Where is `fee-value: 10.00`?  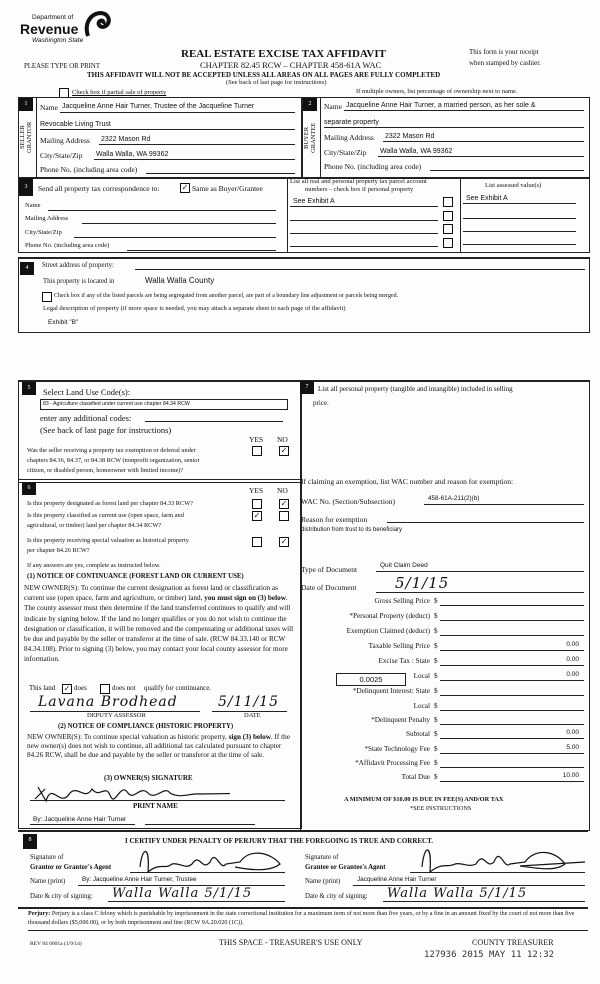 fee-value: 10.00 is located at coordinates (570, 775).